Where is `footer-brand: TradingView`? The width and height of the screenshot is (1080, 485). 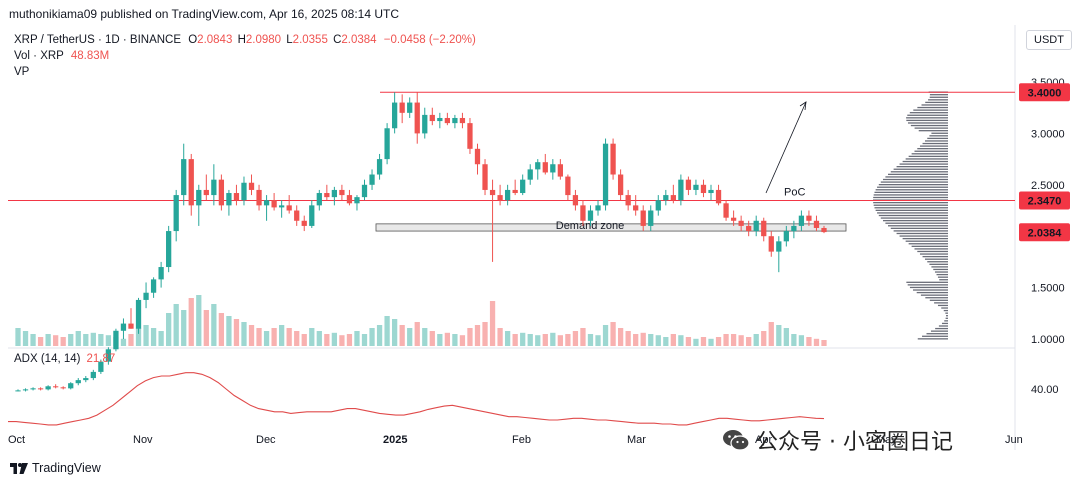
footer-brand: TradingView is located at coordinates (55, 467).